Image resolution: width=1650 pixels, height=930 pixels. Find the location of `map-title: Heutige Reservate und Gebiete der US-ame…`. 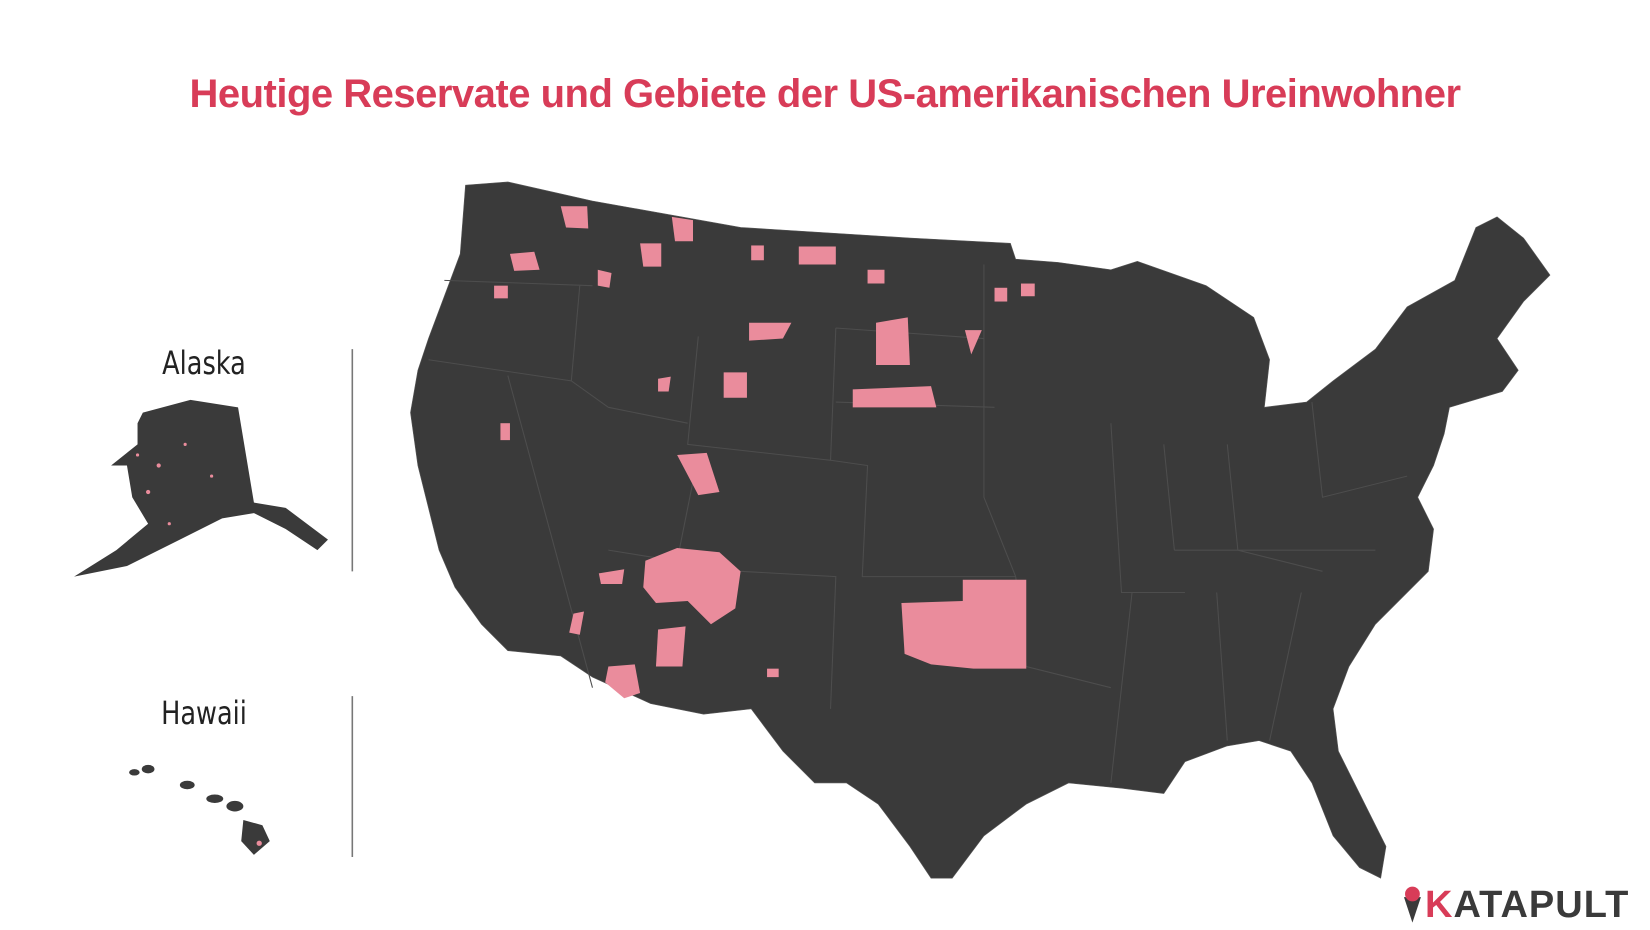

map-title: Heutige Reservate und Gebiete der US-ame… is located at coordinates (825, 94).